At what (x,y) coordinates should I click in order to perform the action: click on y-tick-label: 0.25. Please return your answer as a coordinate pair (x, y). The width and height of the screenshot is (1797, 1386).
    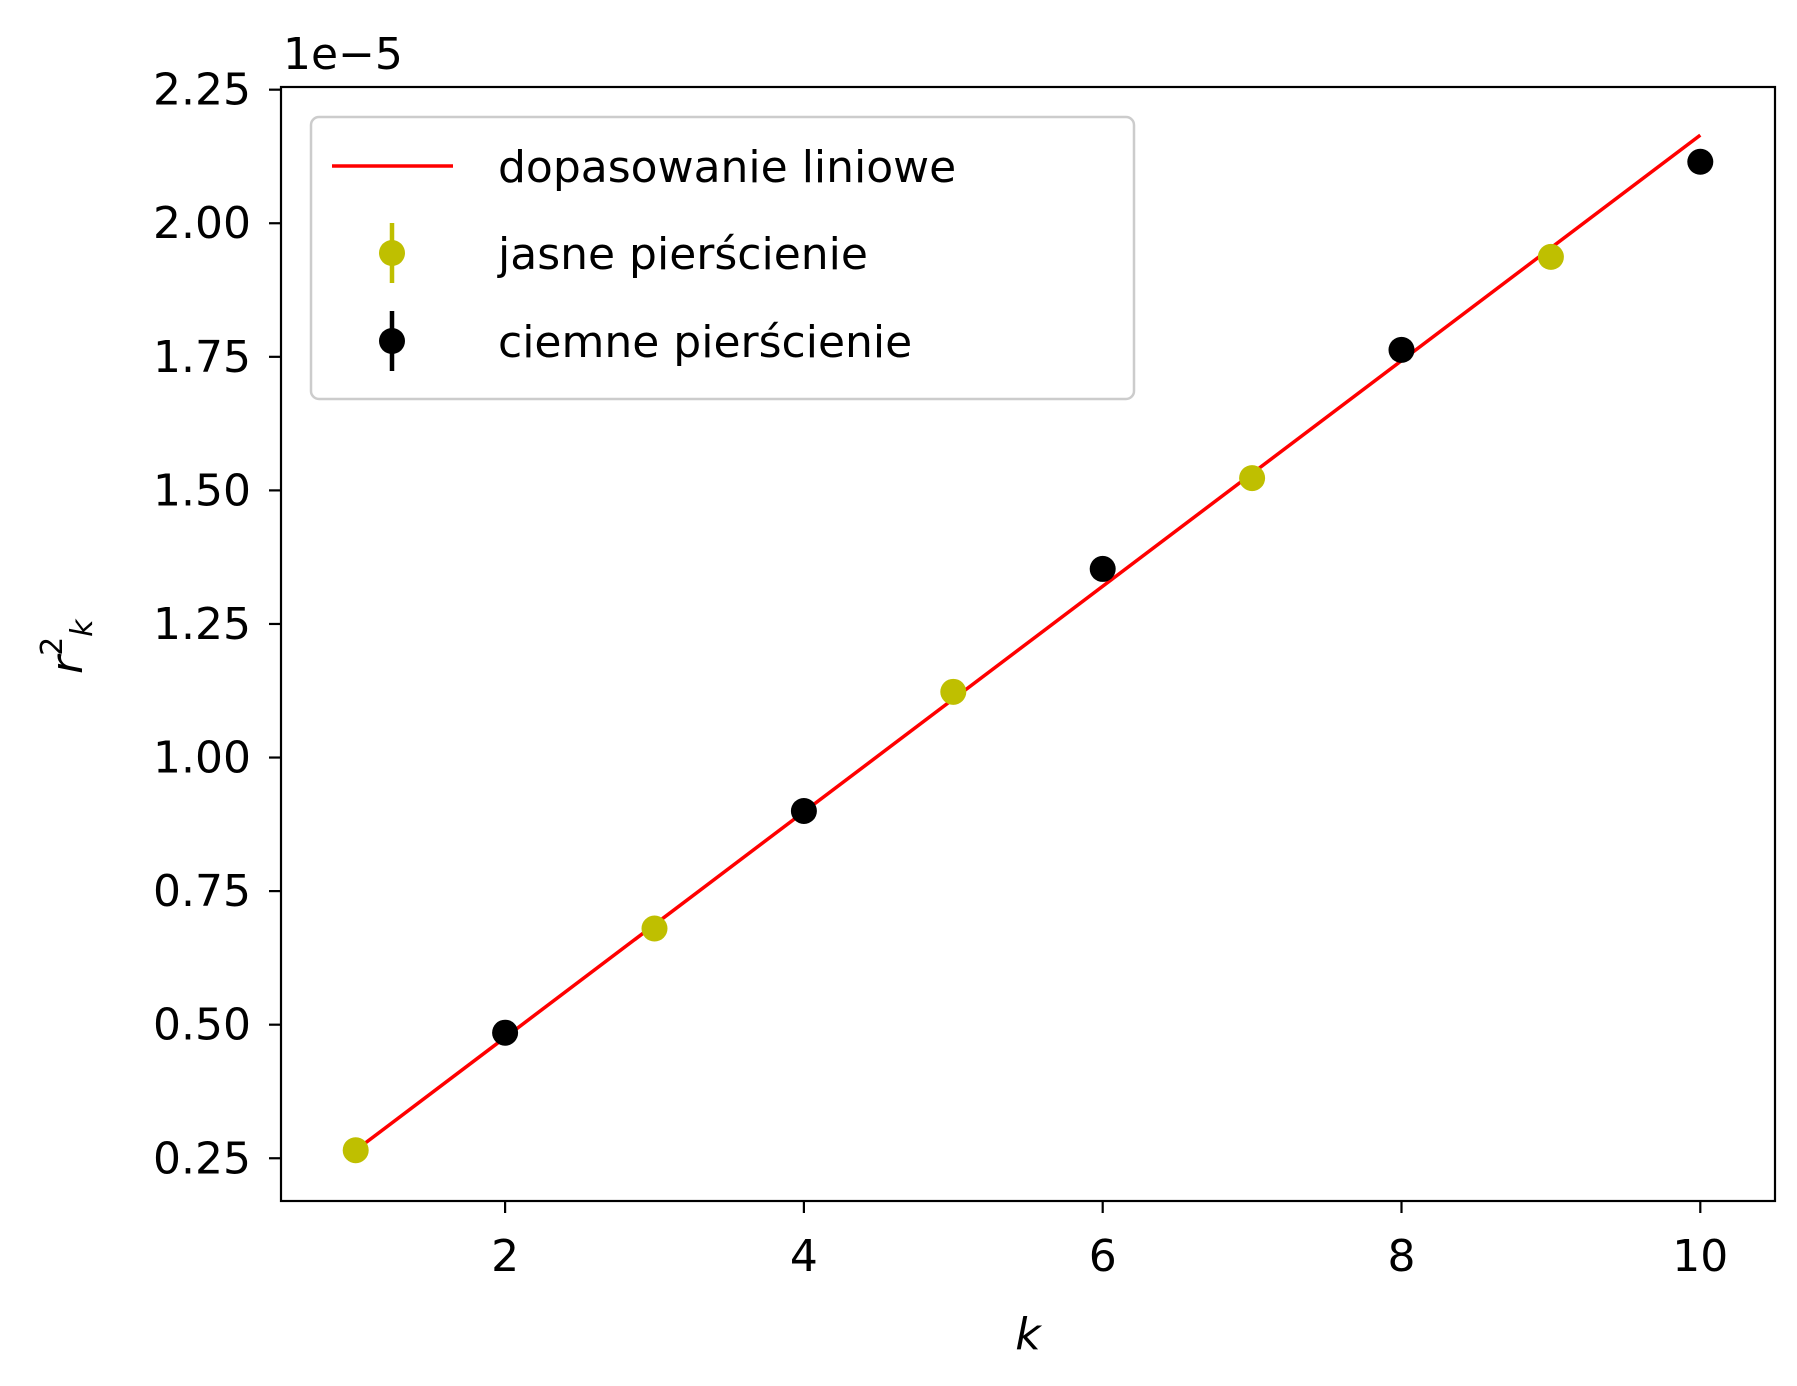
    Looking at the image, I should click on (202, 1158).